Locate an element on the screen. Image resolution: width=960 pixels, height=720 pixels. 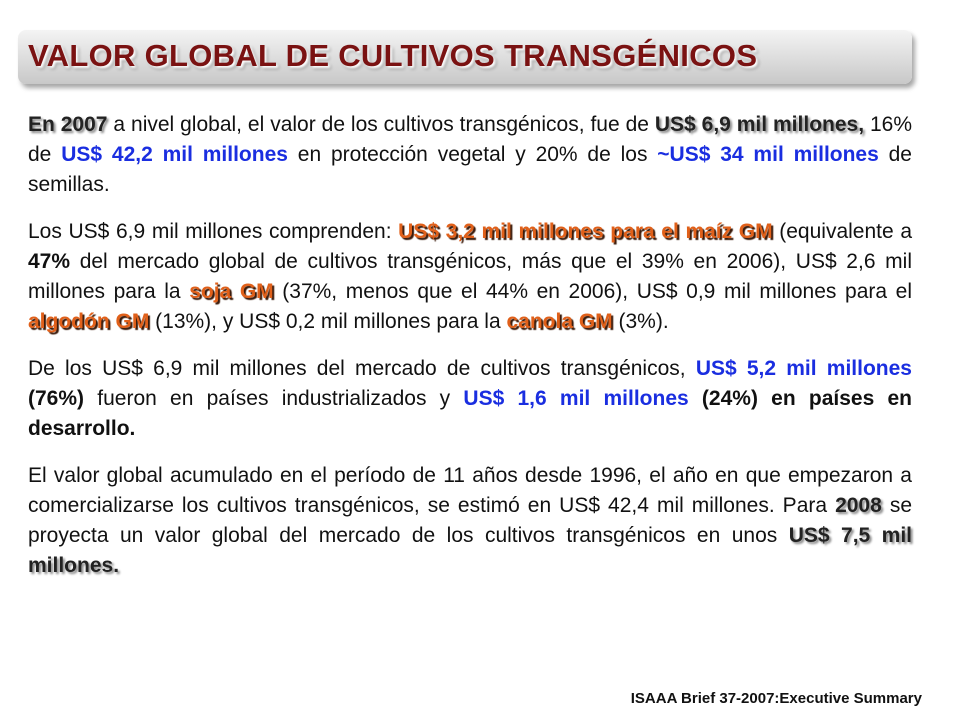
run: US$ 6,9 mil millones, is located at coordinates (759, 124).